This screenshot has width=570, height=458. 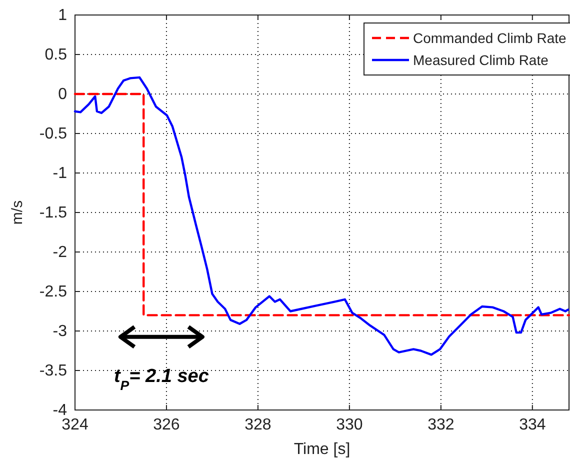 What do you see at coordinates (63, 15) in the screenshot?
I see `y-tick-label: 1` at bounding box center [63, 15].